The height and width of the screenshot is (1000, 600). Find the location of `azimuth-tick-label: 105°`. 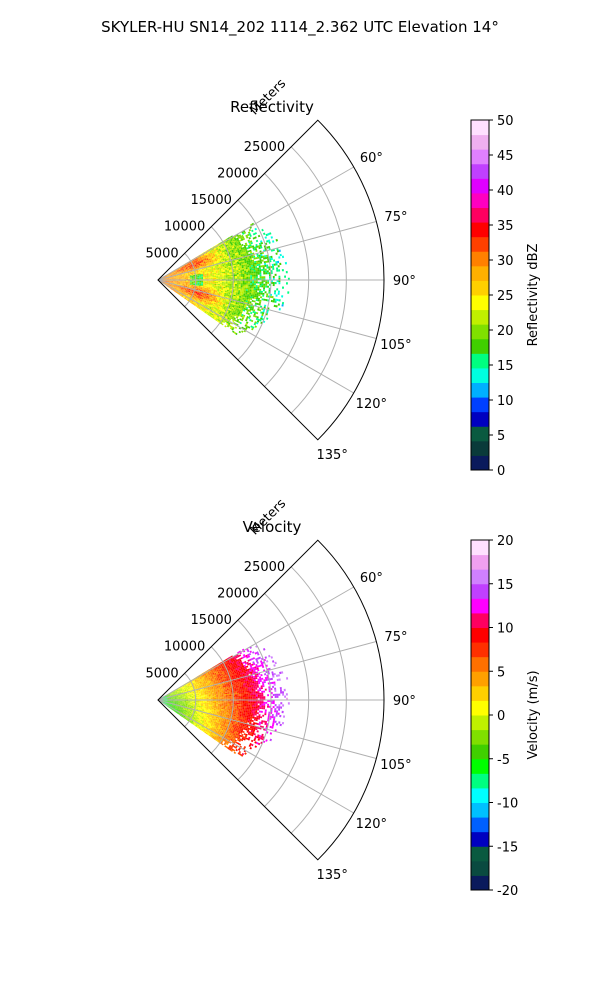

azimuth-tick-label: 105° is located at coordinates (395, 345).